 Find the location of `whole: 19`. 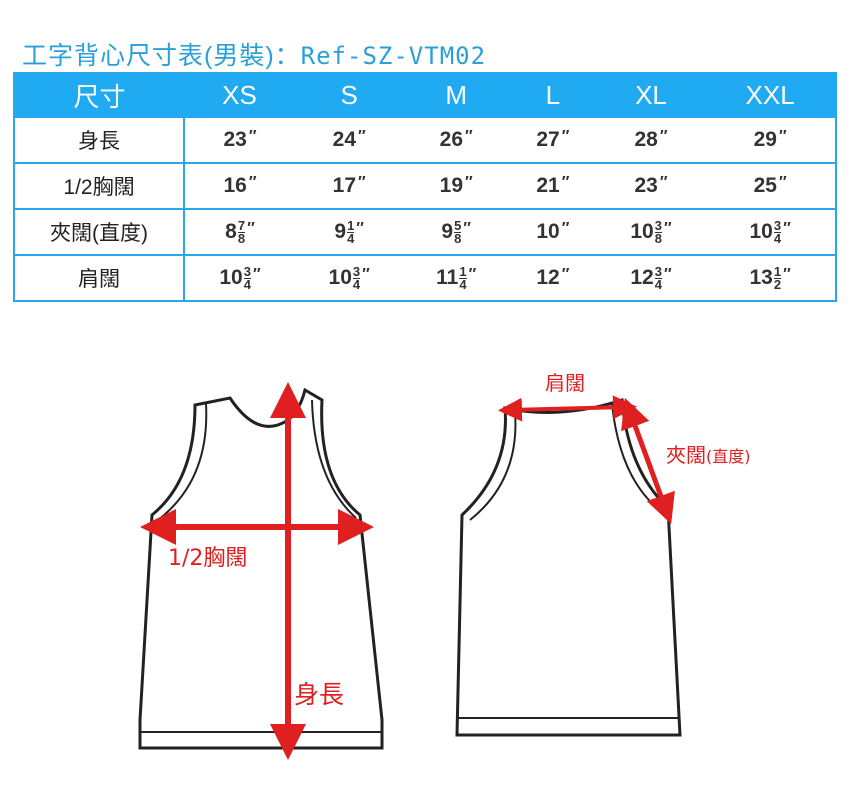

whole: 19 is located at coordinates (451, 185).